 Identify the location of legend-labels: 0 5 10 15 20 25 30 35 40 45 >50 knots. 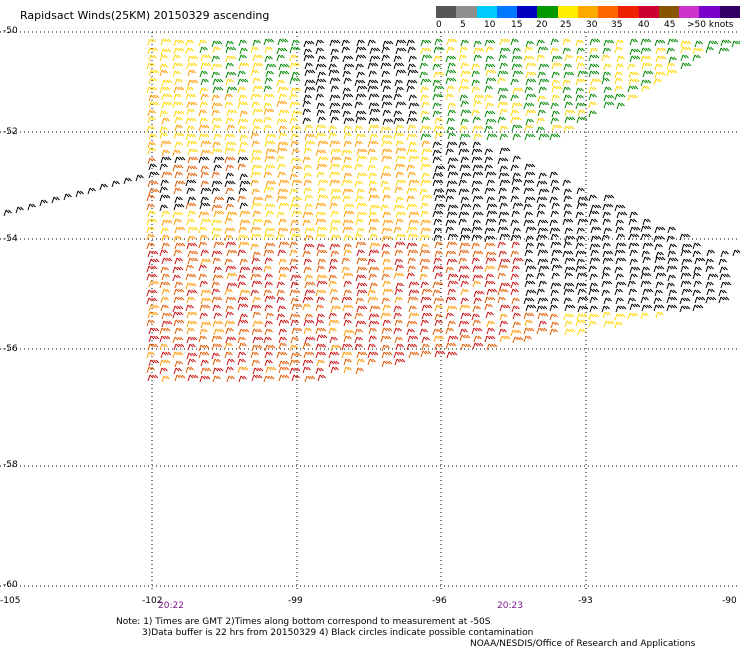
(588, 25).